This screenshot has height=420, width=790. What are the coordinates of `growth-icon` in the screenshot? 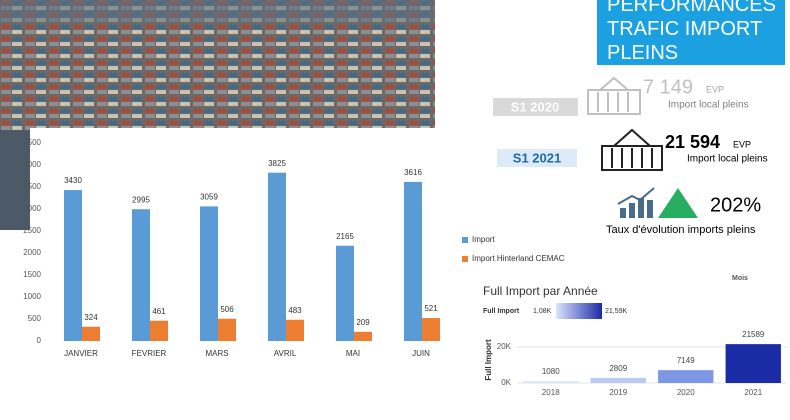 It's located at (636, 202).